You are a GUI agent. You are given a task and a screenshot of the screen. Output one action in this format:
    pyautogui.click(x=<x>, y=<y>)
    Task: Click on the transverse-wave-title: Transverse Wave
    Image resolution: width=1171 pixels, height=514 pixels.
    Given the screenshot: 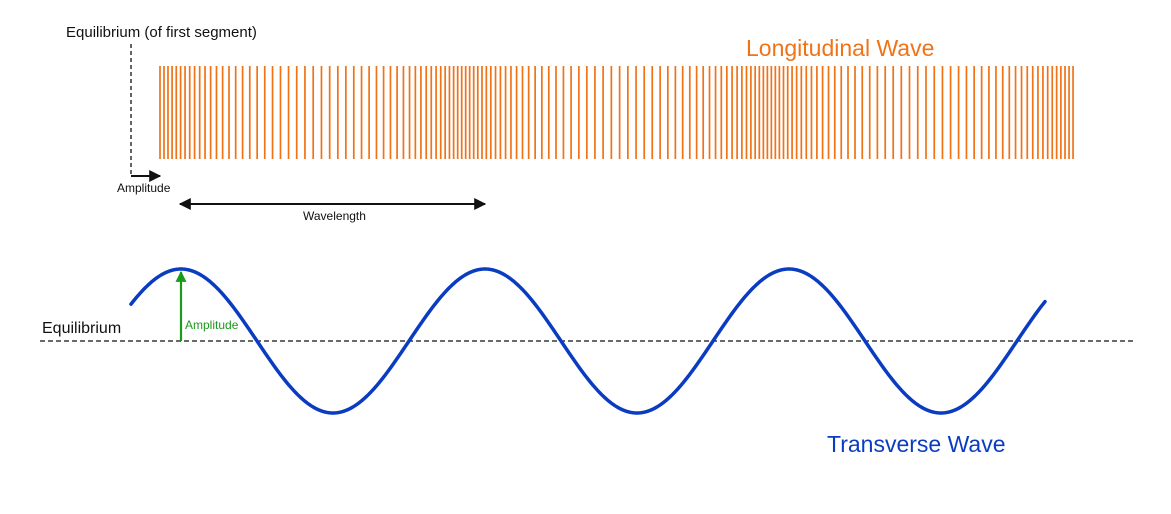 What is the action you would take?
    pyautogui.click(x=916, y=444)
    